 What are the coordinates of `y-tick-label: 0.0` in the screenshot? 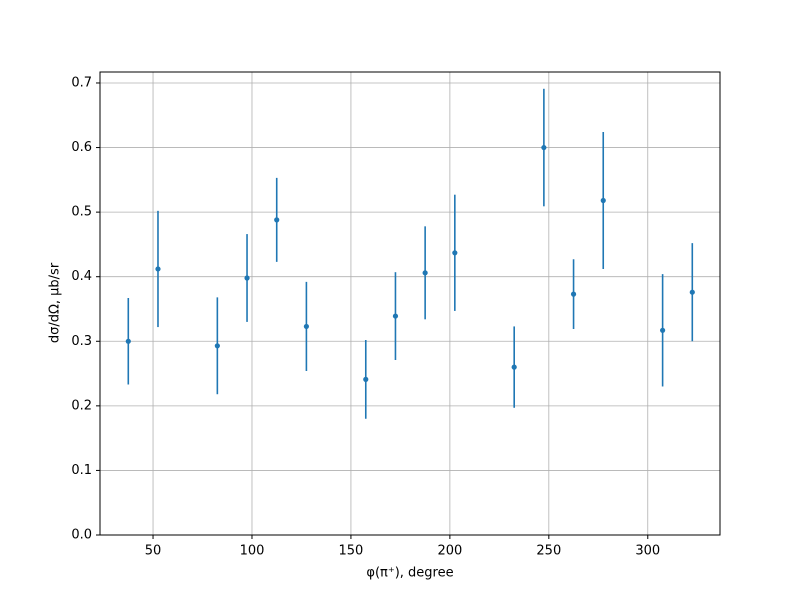 It's located at (81, 535).